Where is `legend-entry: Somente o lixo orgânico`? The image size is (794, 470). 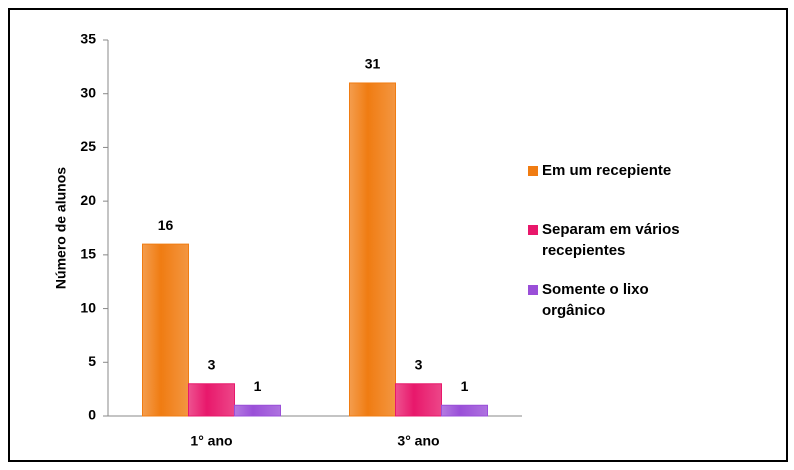 legend-entry: Somente o lixo orgânico is located at coordinates (618, 300).